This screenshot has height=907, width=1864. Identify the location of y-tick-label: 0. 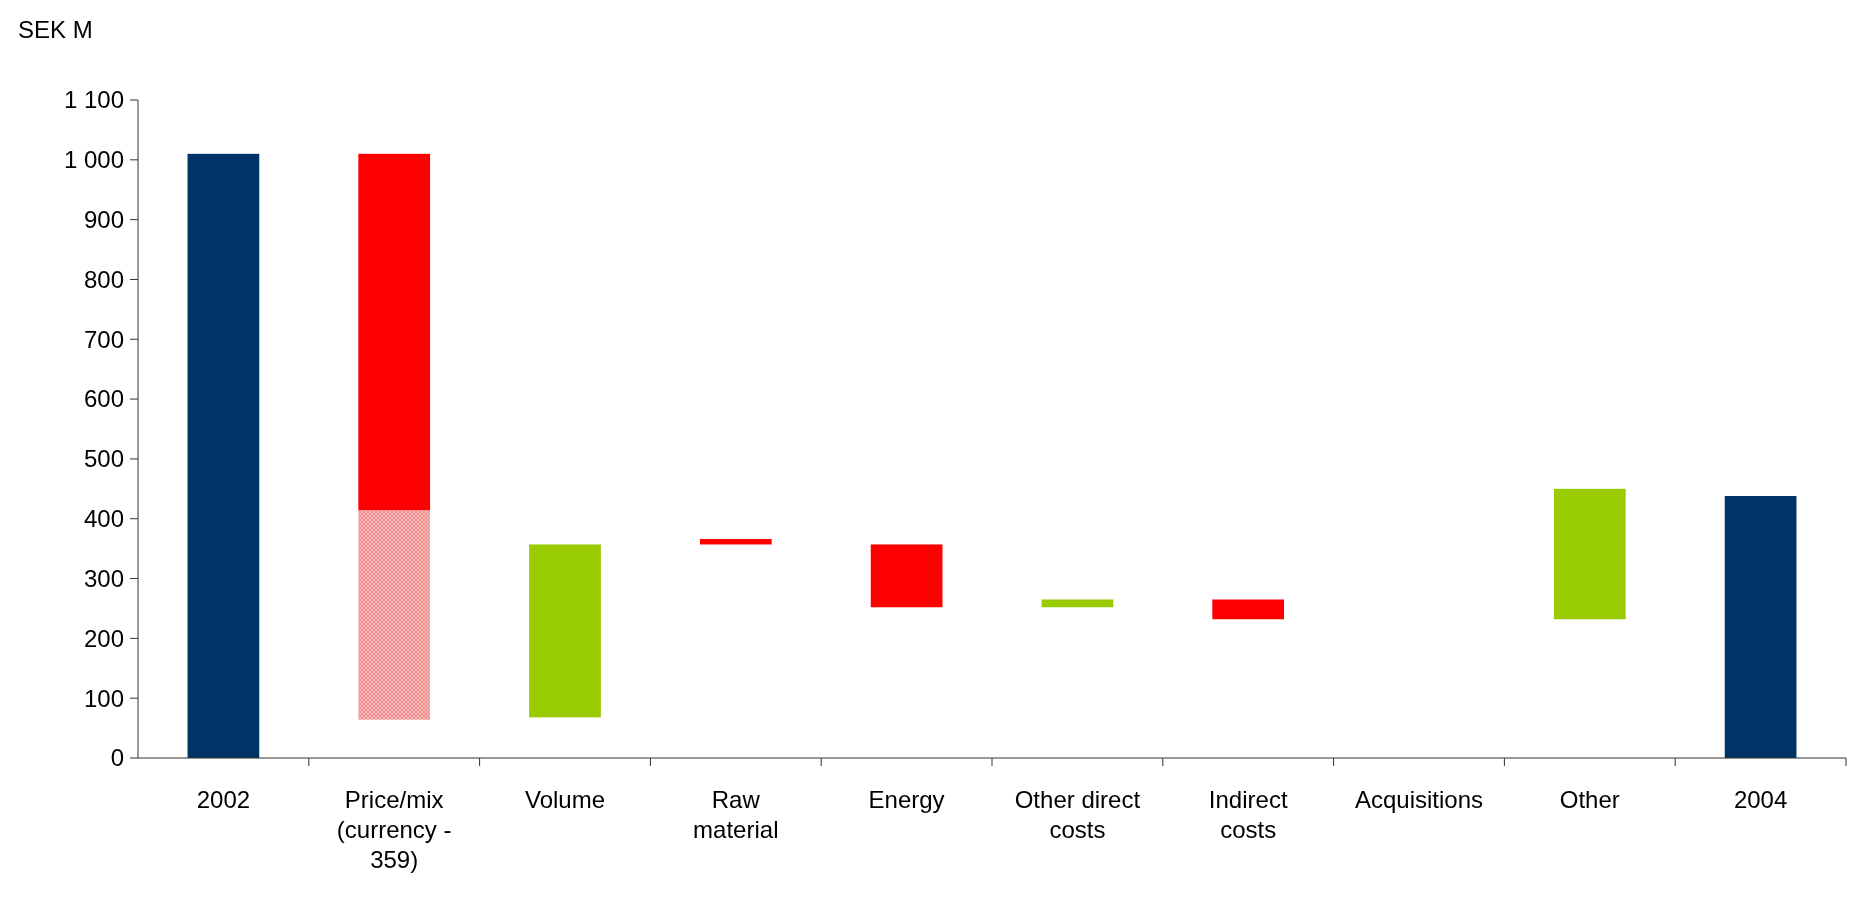
(117, 758).